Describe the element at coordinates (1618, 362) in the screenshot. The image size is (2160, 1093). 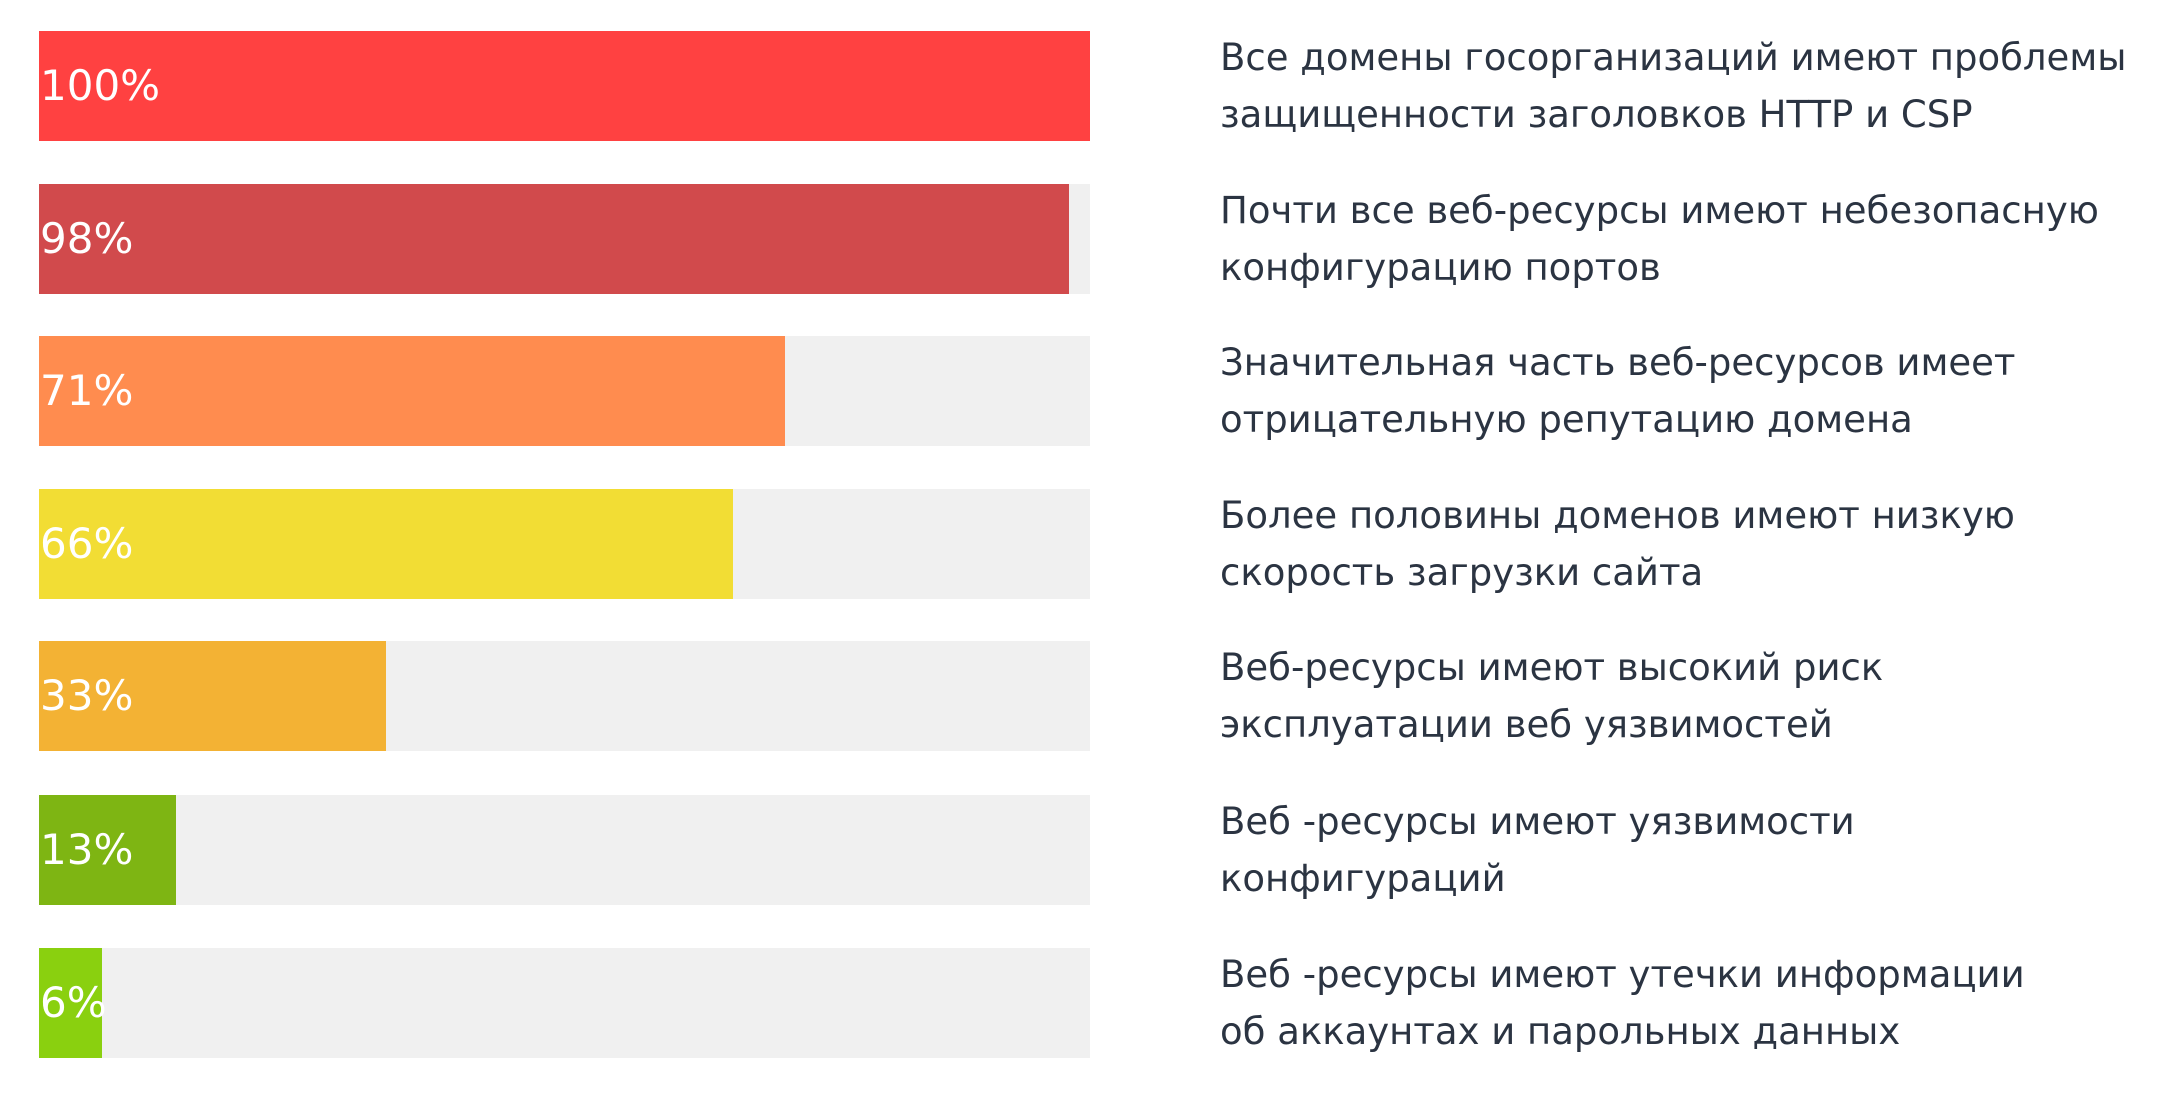
I see `bar-category-label-line: Значительная часть веб-ресурсов имеет` at that location.